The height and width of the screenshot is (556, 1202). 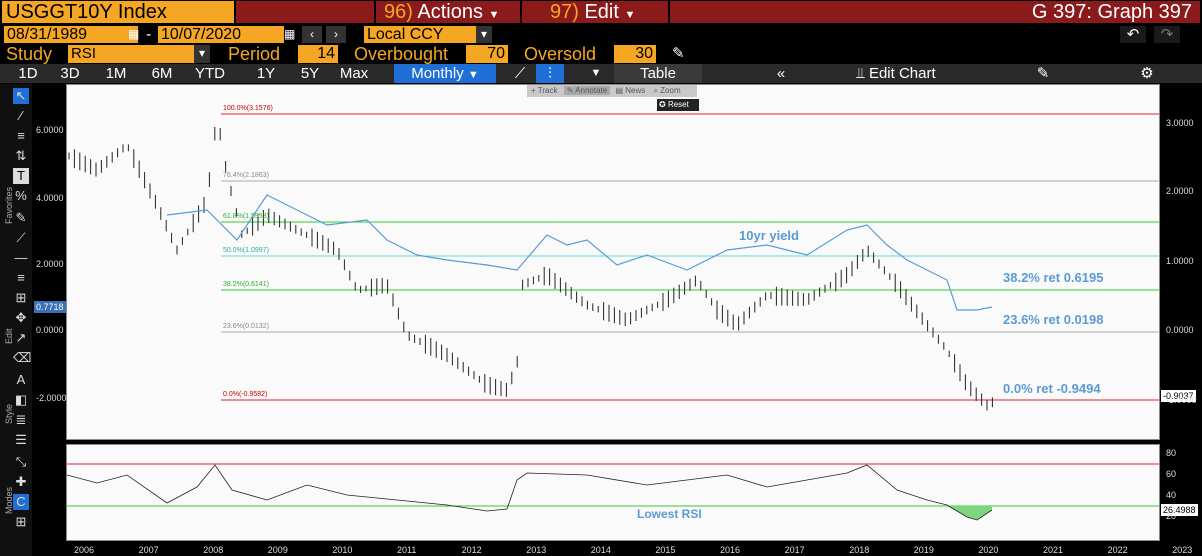 What do you see at coordinates (21, 277) in the screenshot?
I see `channel-icon: ≡` at bounding box center [21, 277].